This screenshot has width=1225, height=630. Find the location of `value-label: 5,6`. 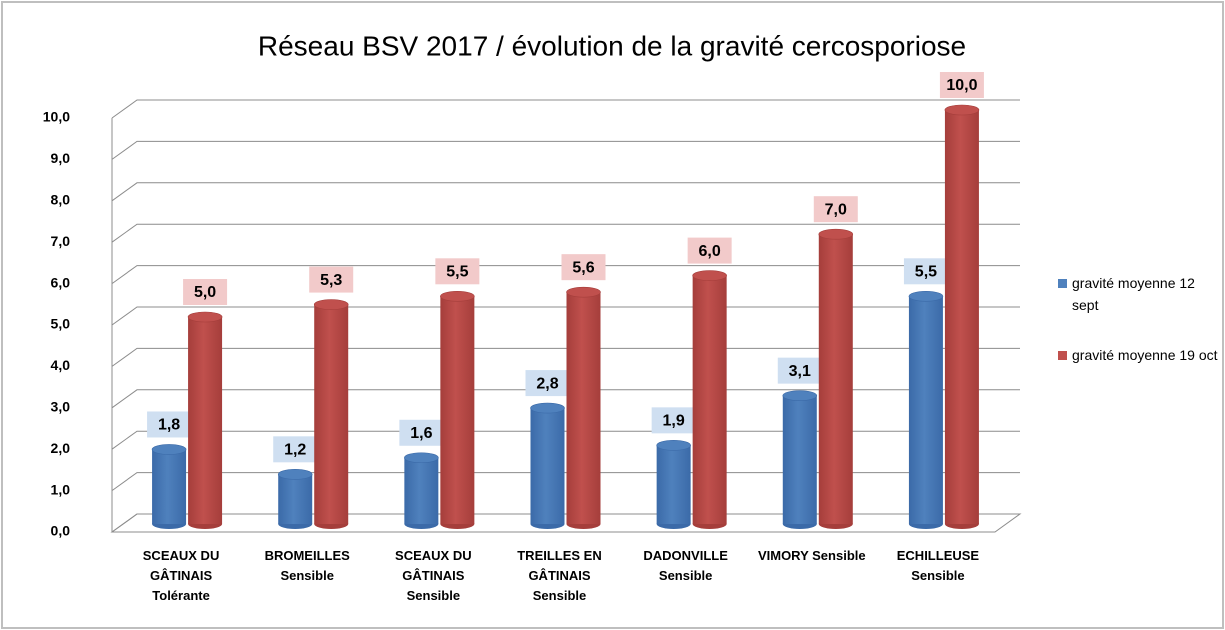

value-label: 5,6 is located at coordinates (583, 267).